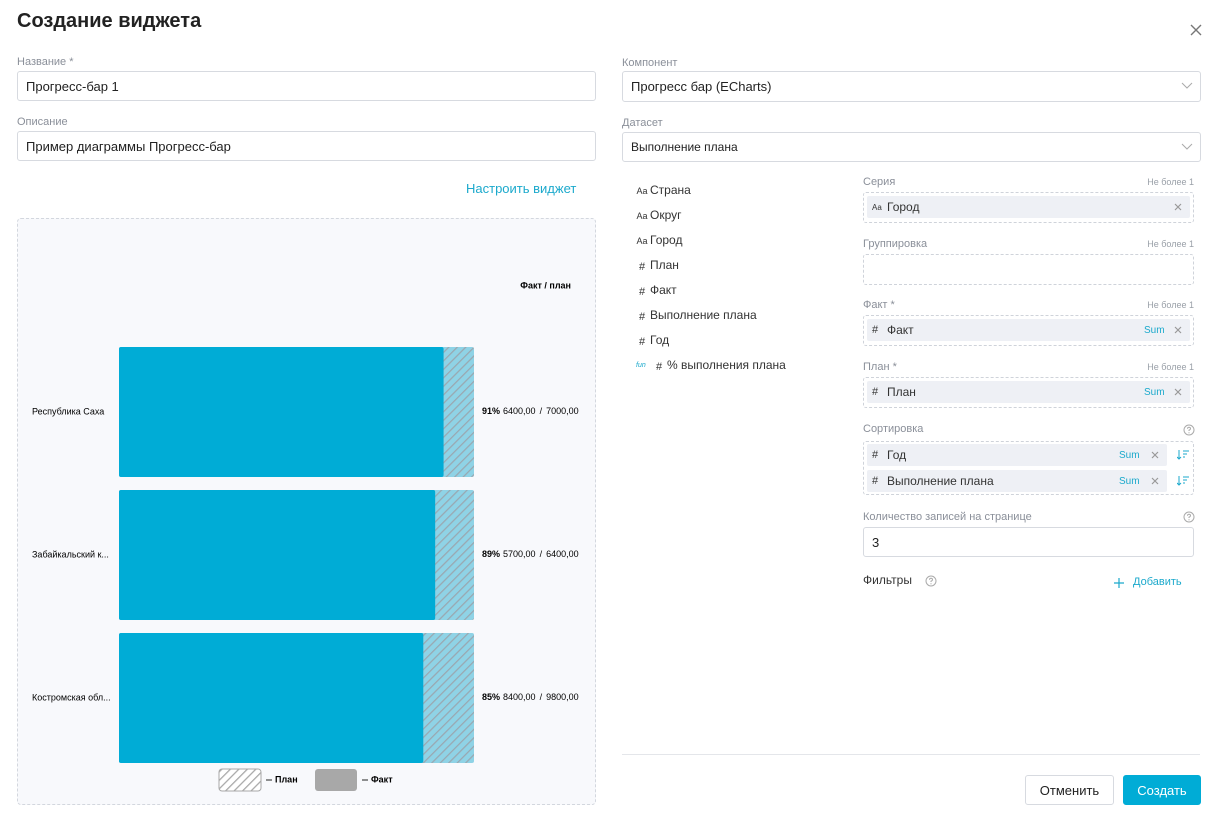 The width and height of the screenshot is (1223, 815). I want to click on function-icon: fun, so click(641, 365).